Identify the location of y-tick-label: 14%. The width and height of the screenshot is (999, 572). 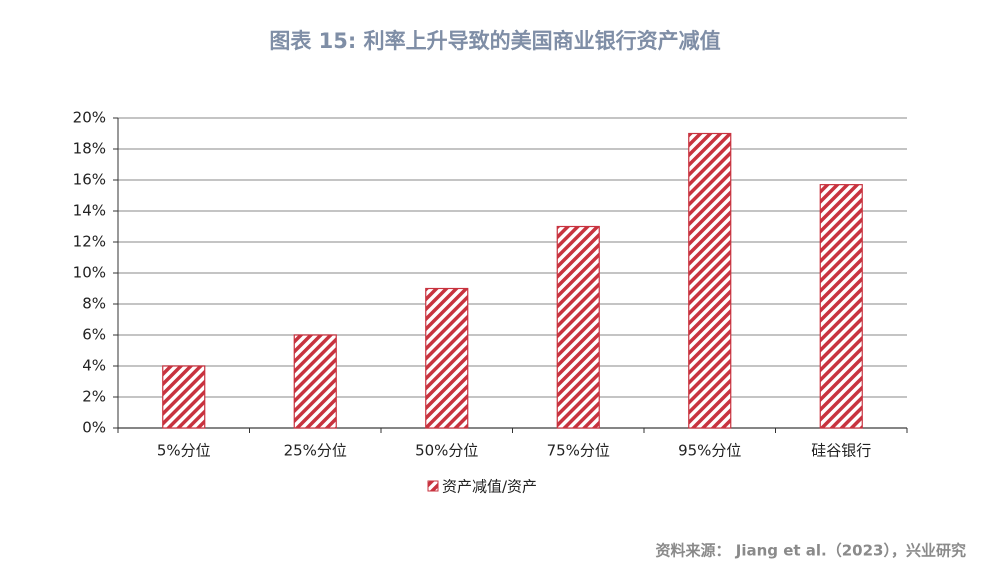
(89, 211).